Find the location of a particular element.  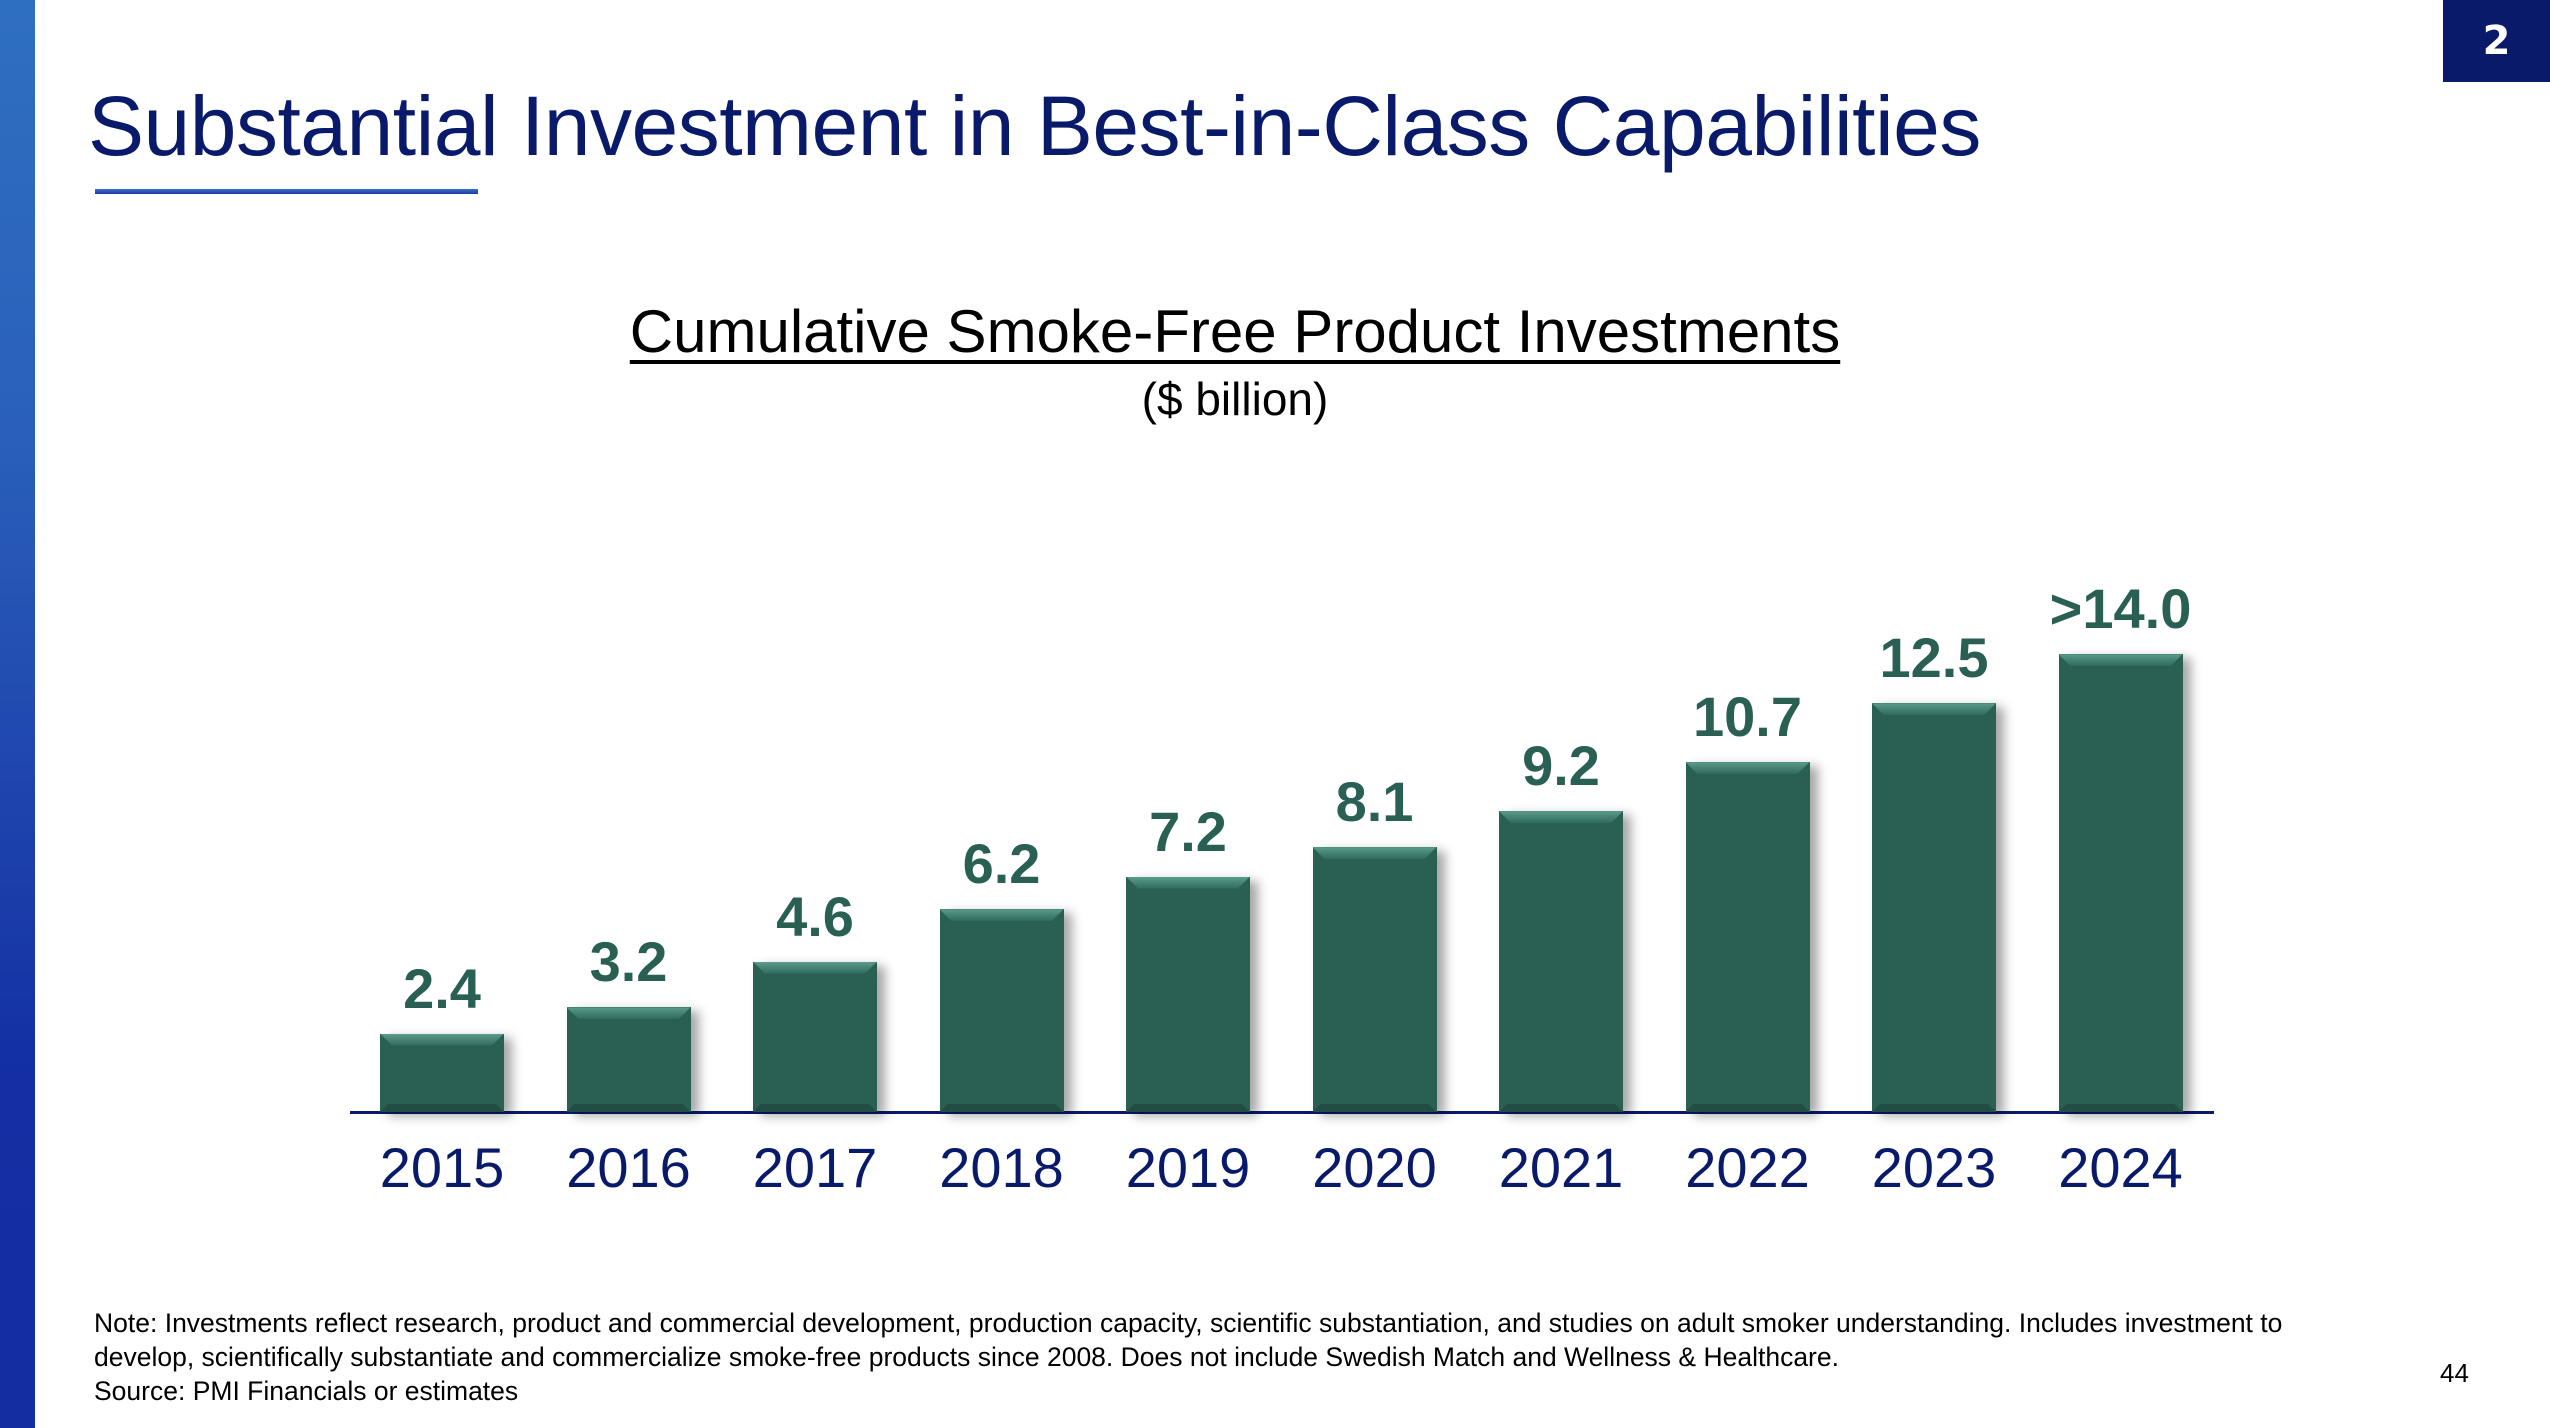

left-accent-bar is located at coordinates (17, 714).